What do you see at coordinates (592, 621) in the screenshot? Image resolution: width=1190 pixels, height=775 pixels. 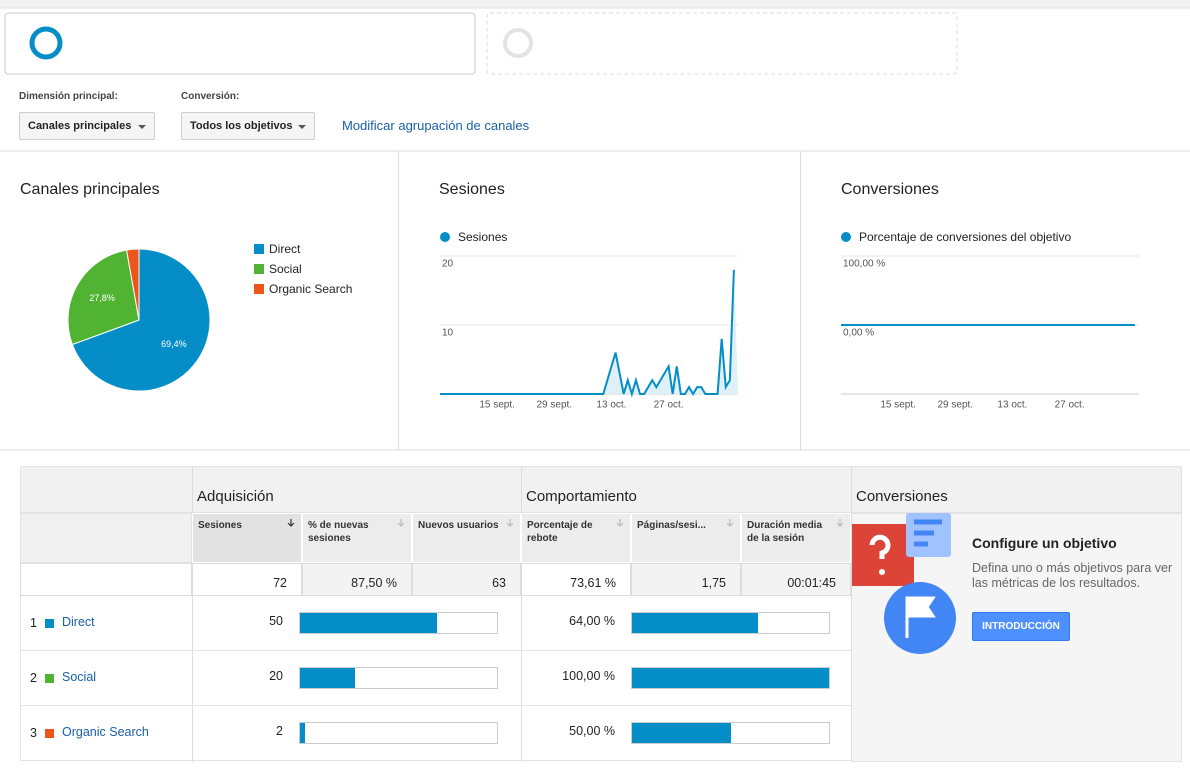 I see `bounce-value: 64,00 %` at bounding box center [592, 621].